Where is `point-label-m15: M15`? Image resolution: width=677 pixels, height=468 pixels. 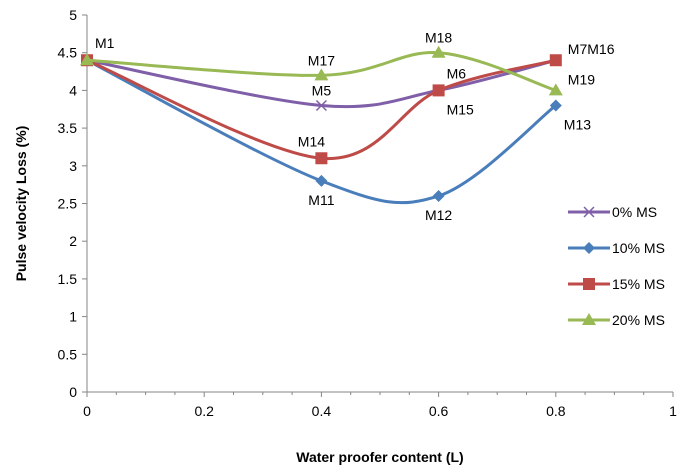
point-label-m15: M15 is located at coordinates (460, 109).